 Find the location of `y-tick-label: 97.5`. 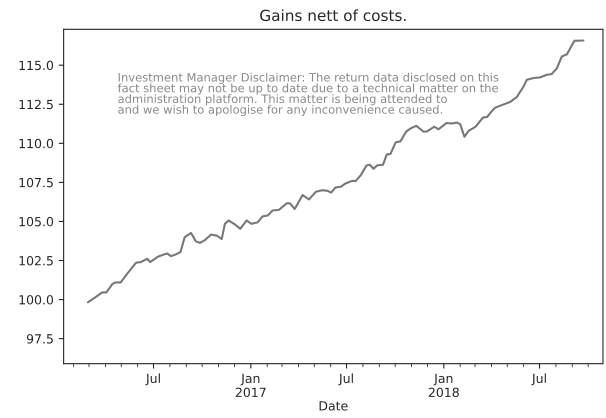

y-tick-label: 97.5 is located at coordinates (39, 339).